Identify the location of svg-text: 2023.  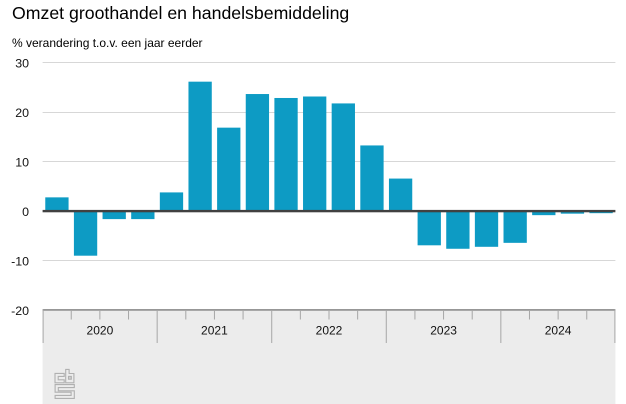
(443, 331).